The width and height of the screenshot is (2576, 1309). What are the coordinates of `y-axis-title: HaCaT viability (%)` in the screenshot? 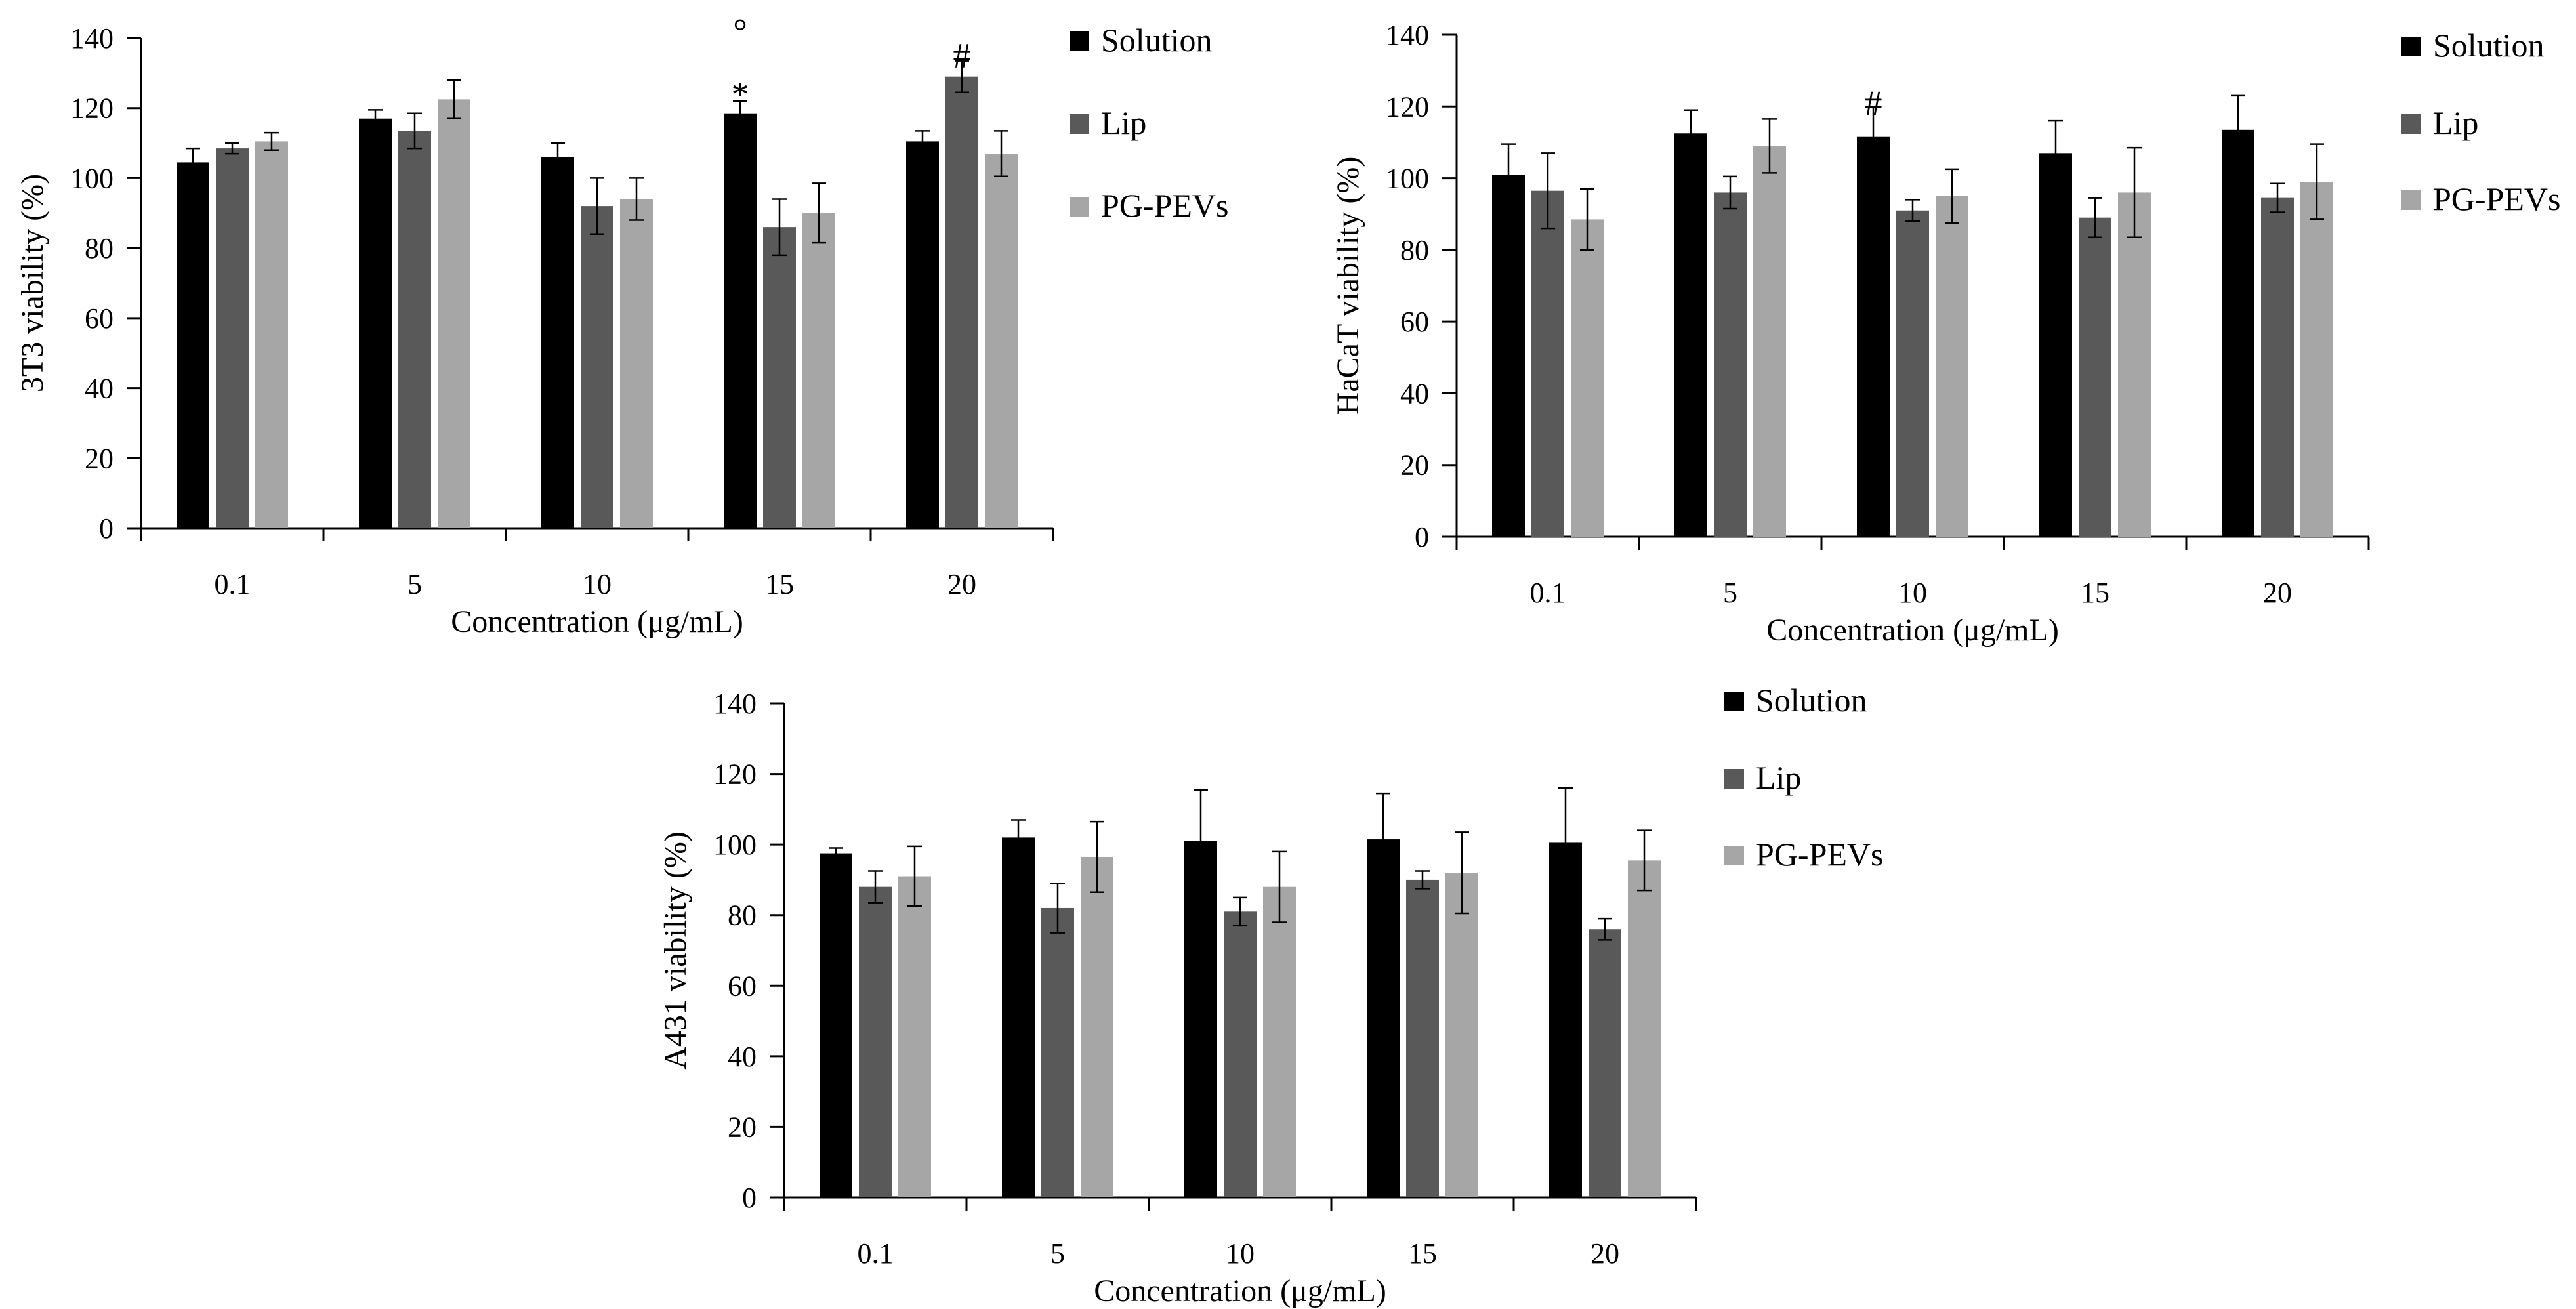 It's located at (1348, 286).